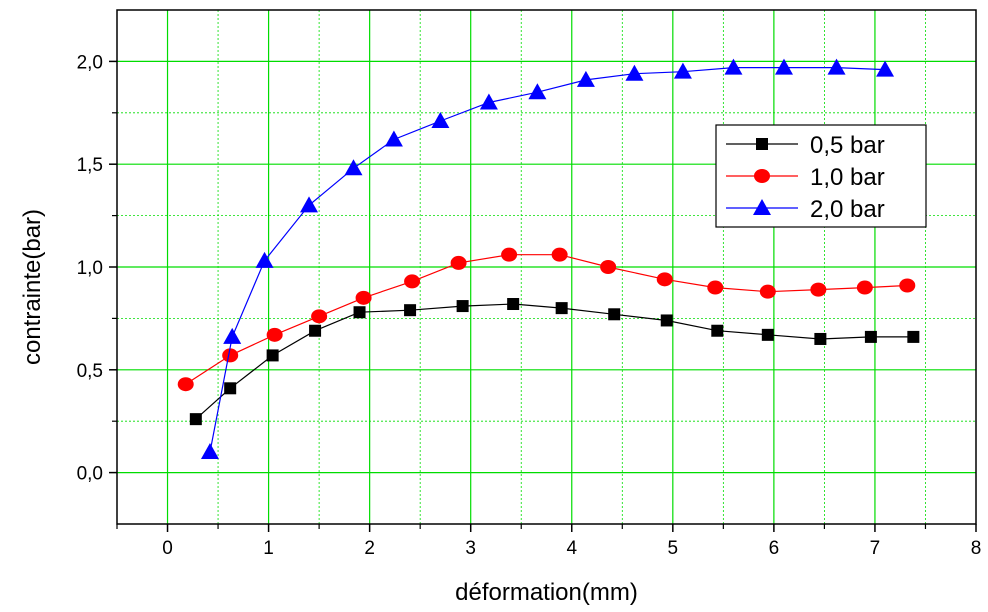 The width and height of the screenshot is (988, 612). I want to click on x-tick-label: 0, so click(167, 548).